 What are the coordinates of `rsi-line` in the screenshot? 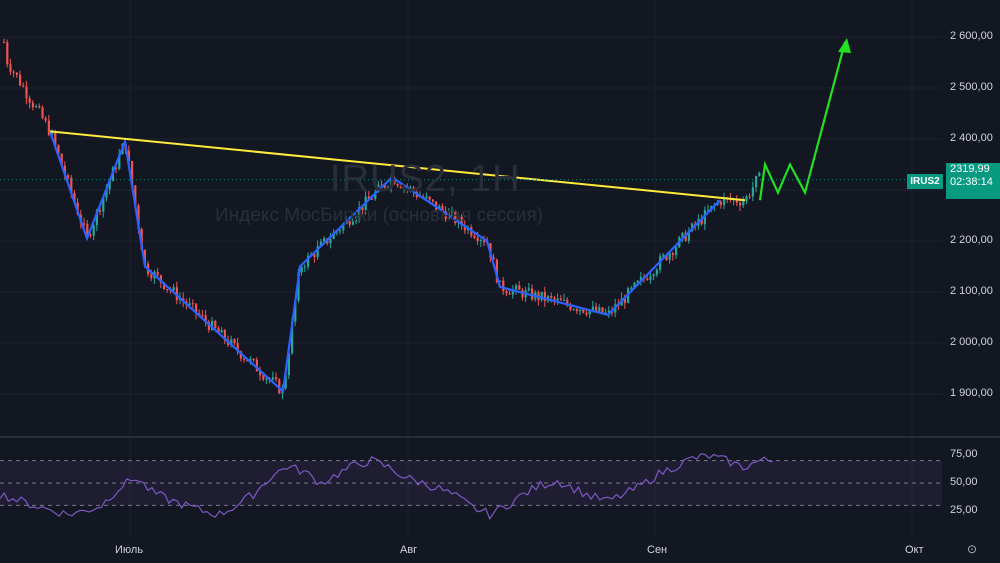 It's located at (386, 486).